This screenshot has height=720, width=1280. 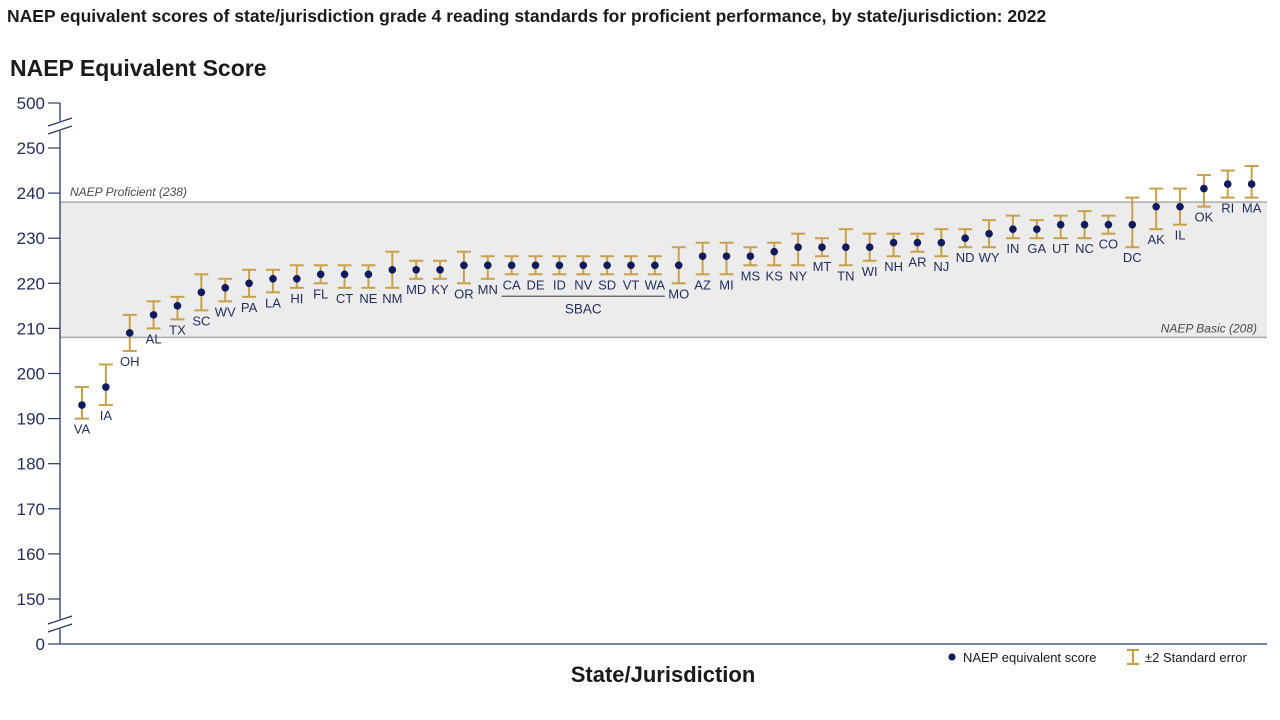 What do you see at coordinates (31, 148) in the screenshot?
I see `y-tick-label: 250` at bounding box center [31, 148].